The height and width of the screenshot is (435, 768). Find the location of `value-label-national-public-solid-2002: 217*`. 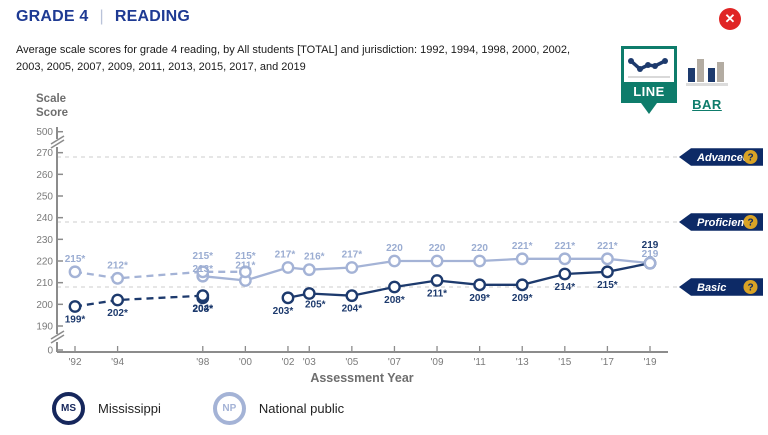

value-label-national-public-solid-2002: 217* is located at coordinates (285, 254).